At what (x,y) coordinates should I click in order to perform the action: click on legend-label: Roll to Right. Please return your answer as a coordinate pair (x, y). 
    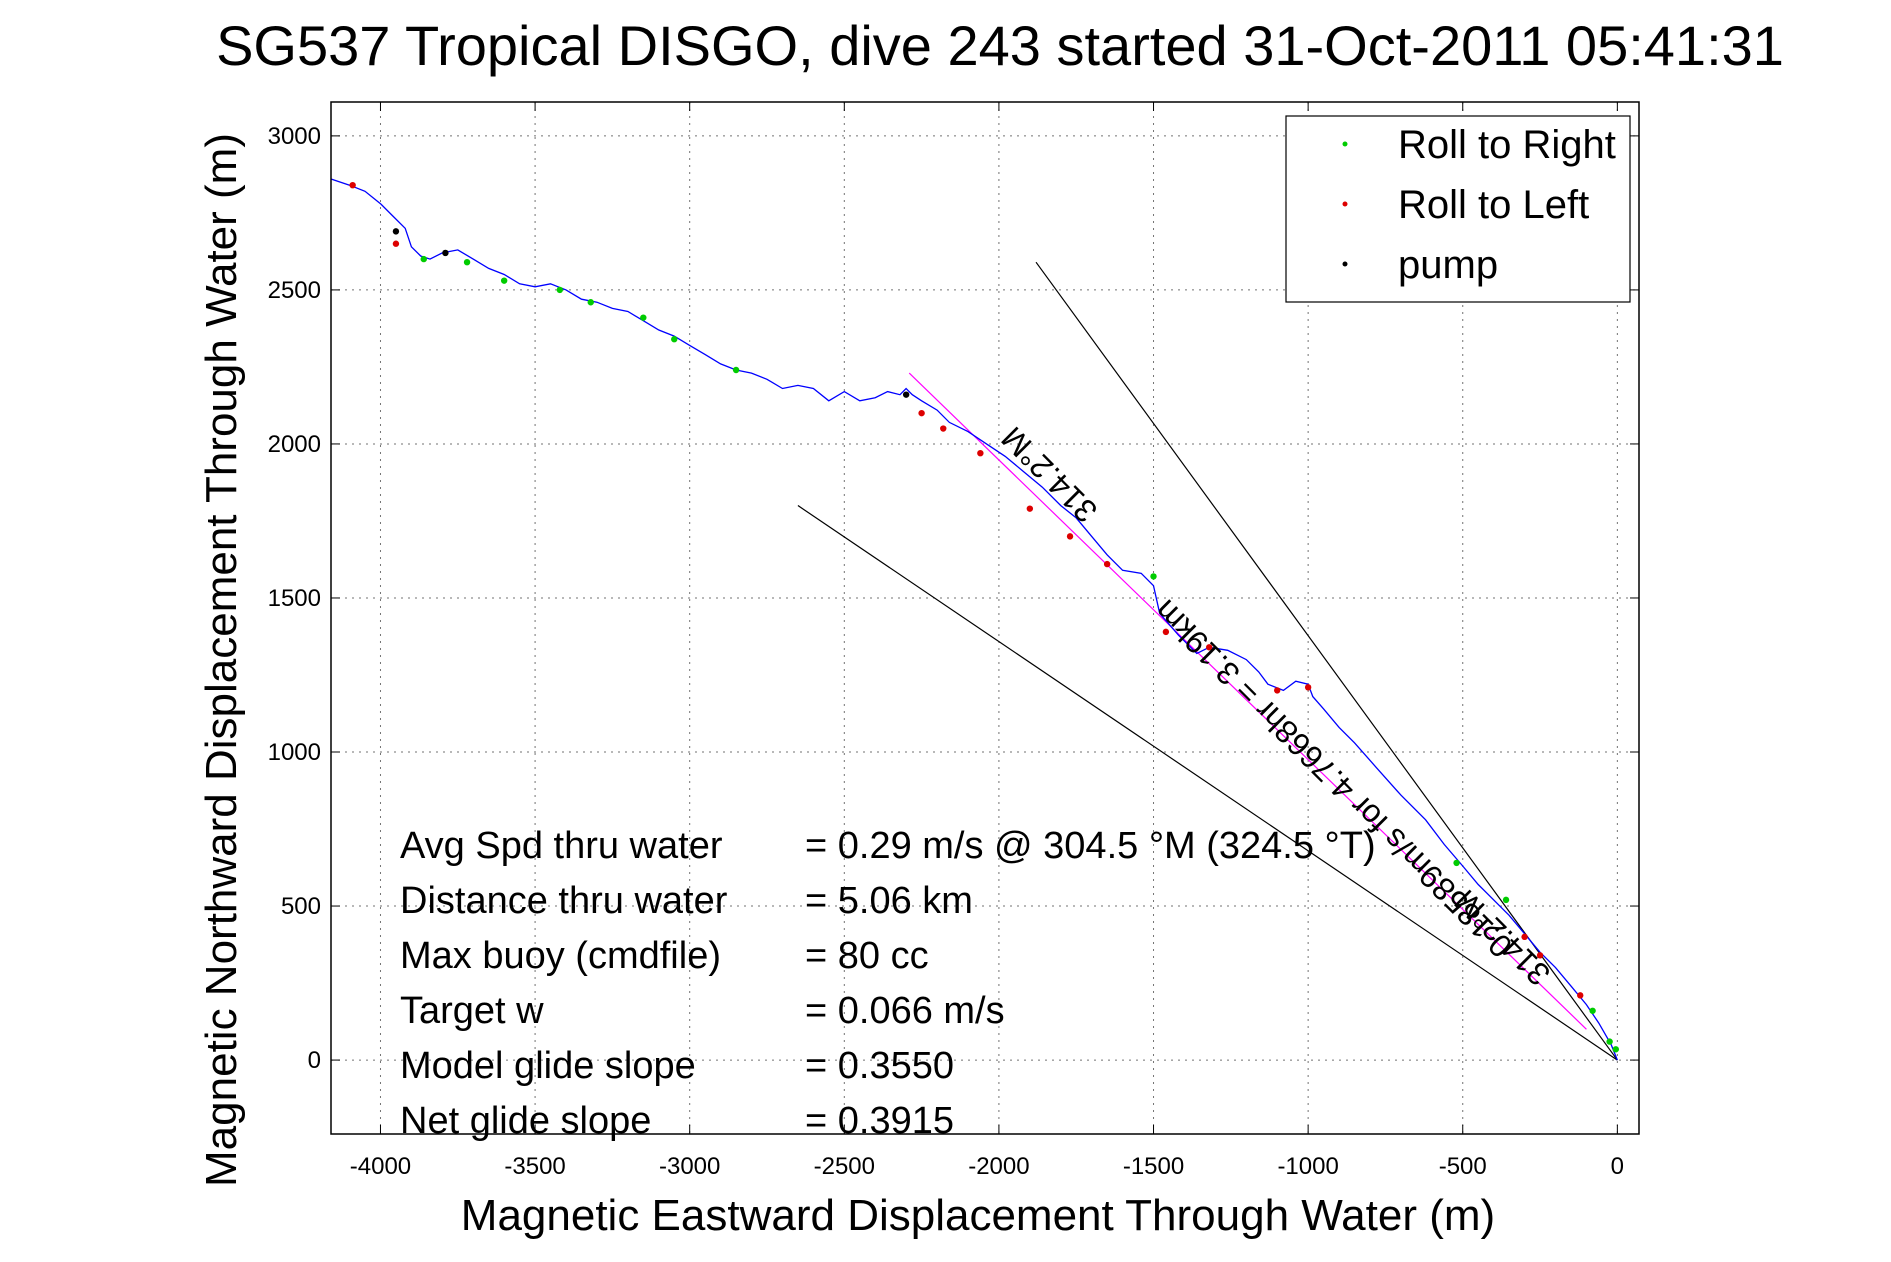
    Looking at the image, I should click on (1507, 145).